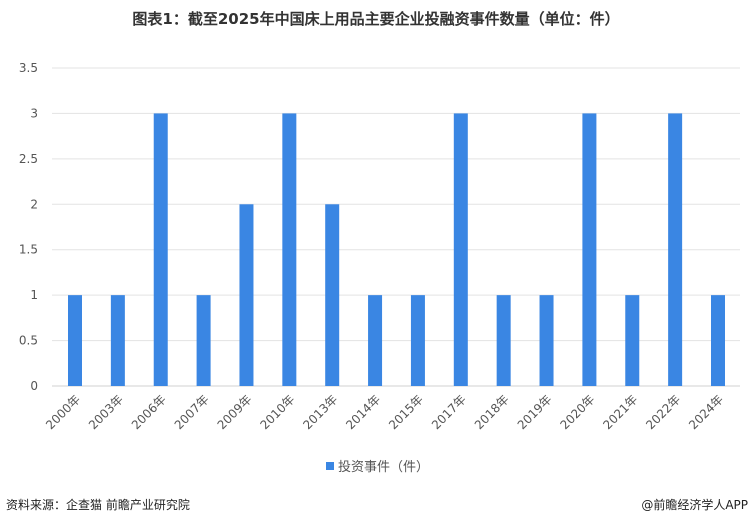 This screenshot has height=525, width=752. I want to click on y-tick-label: 0, so click(34, 386).